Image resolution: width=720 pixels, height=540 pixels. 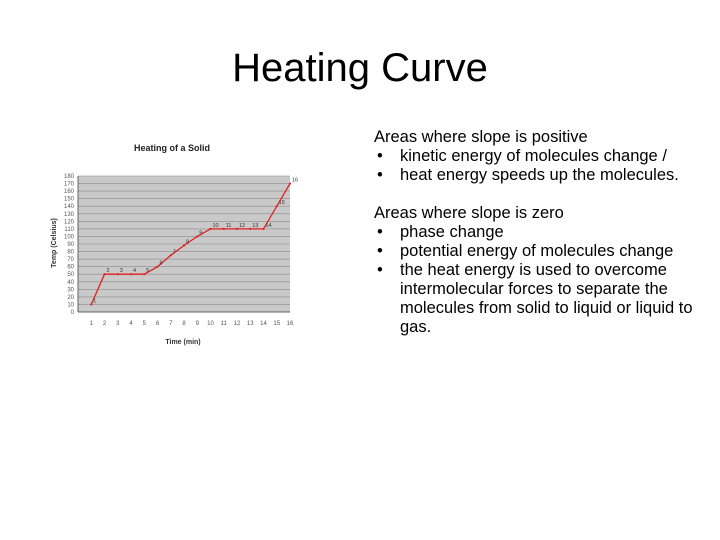 What do you see at coordinates (290, 324) in the screenshot?
I see `x-tick-label: 16` at bounding box center [290, 324].